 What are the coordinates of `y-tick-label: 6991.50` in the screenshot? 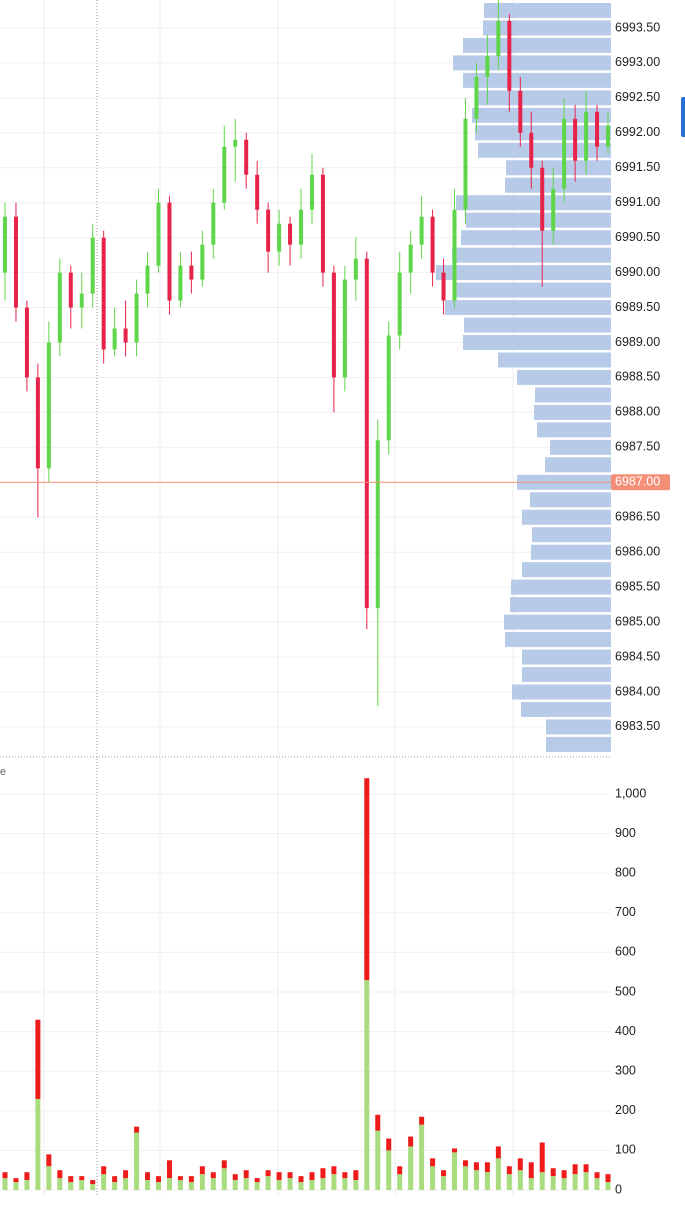 It's located at (637, 167).